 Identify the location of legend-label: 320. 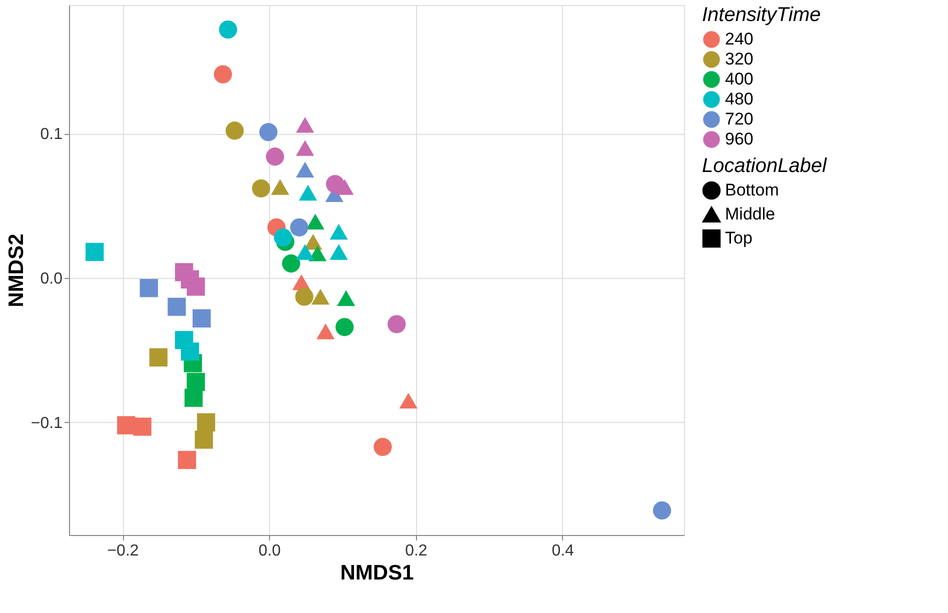
(739, 59).